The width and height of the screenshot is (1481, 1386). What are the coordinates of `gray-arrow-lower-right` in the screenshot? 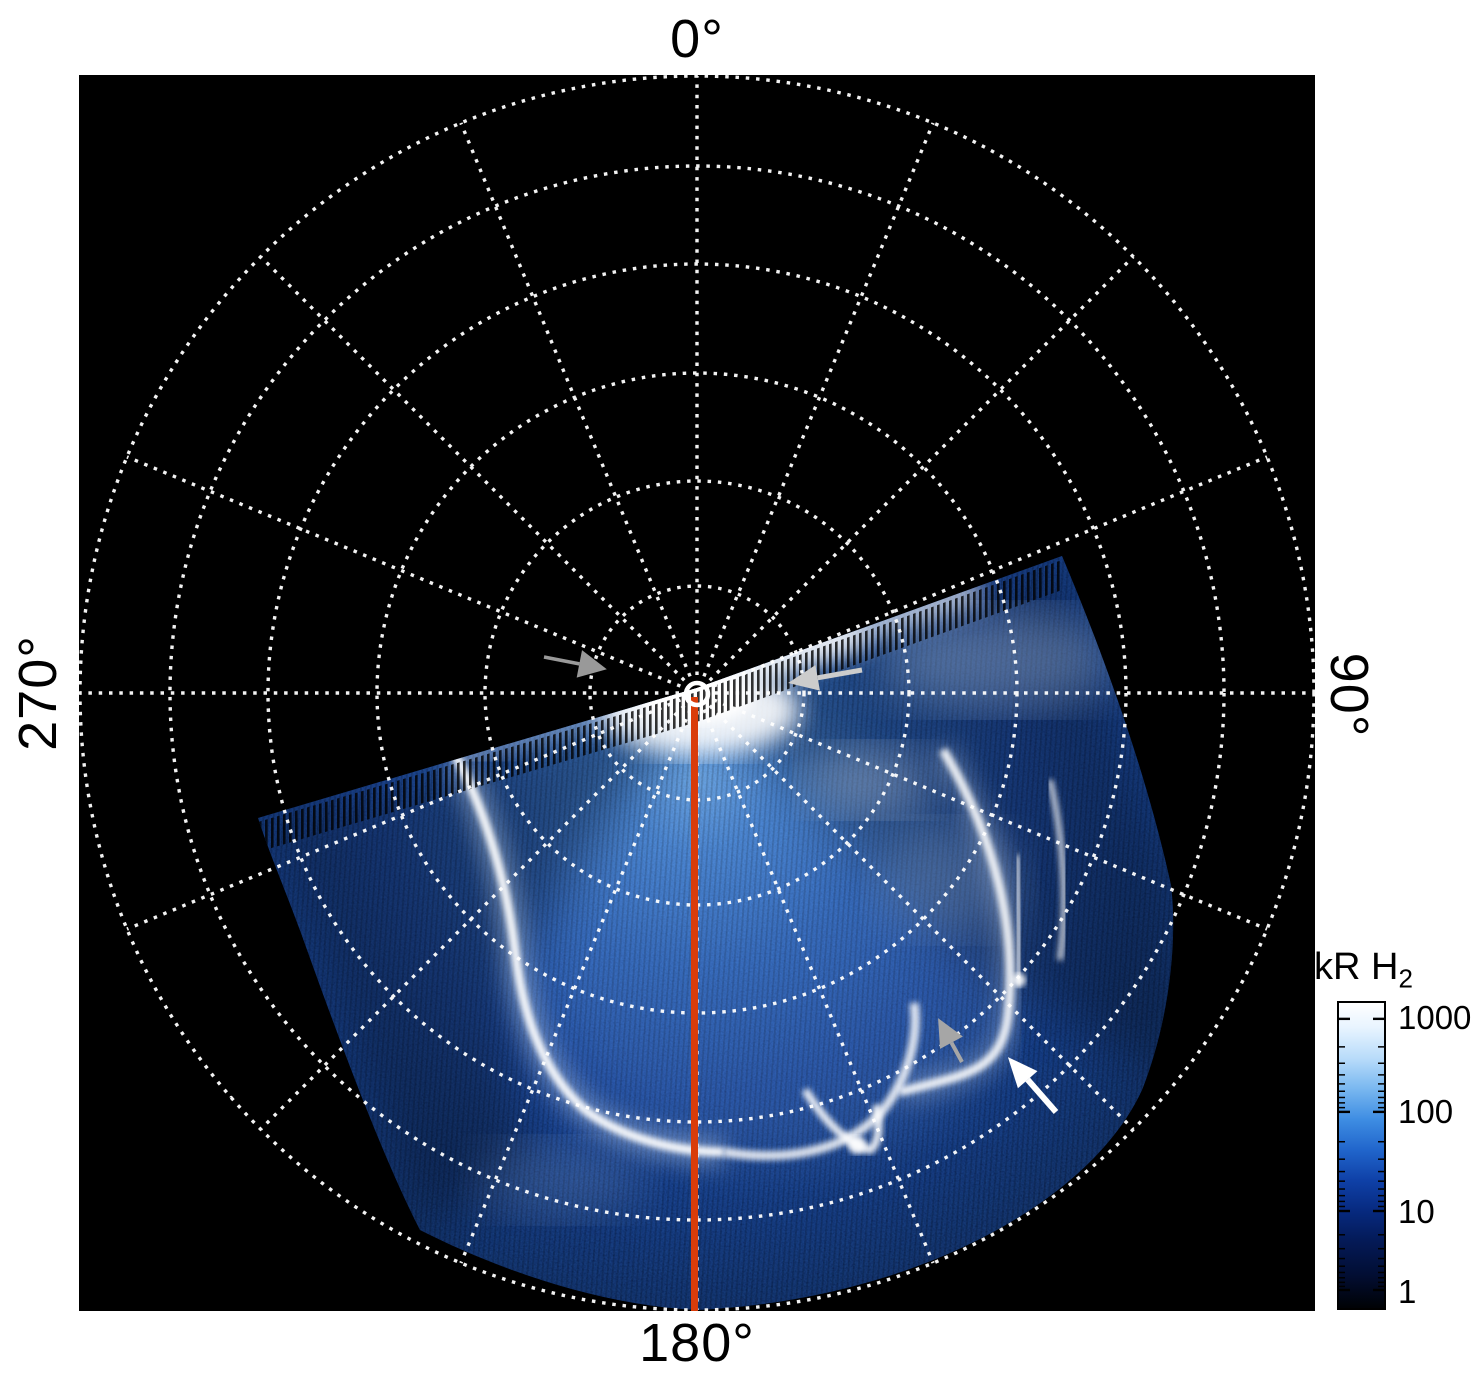 It's located at (951, 1040).